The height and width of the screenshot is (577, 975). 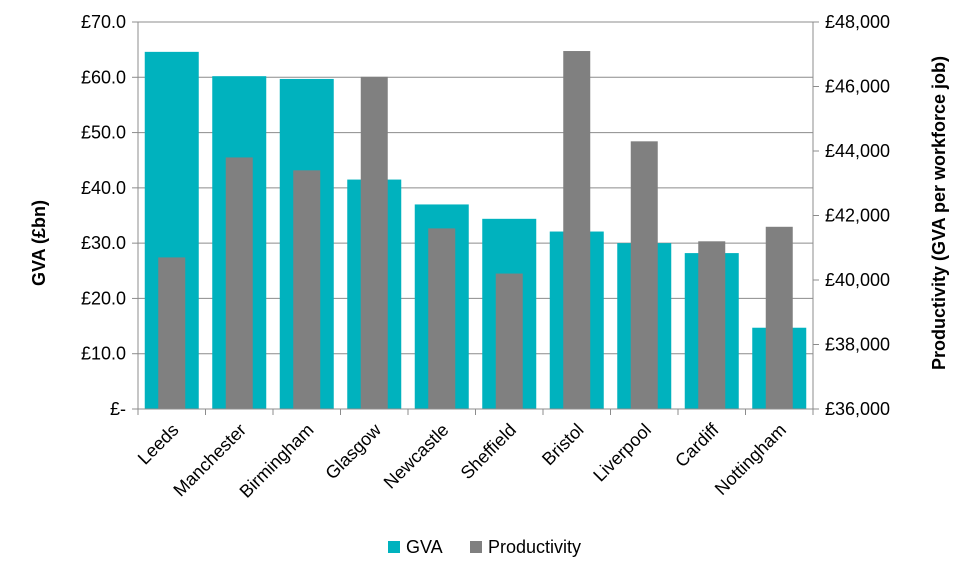 I want to click on productivity-bar-sheffield, so click(x=509, y=341).